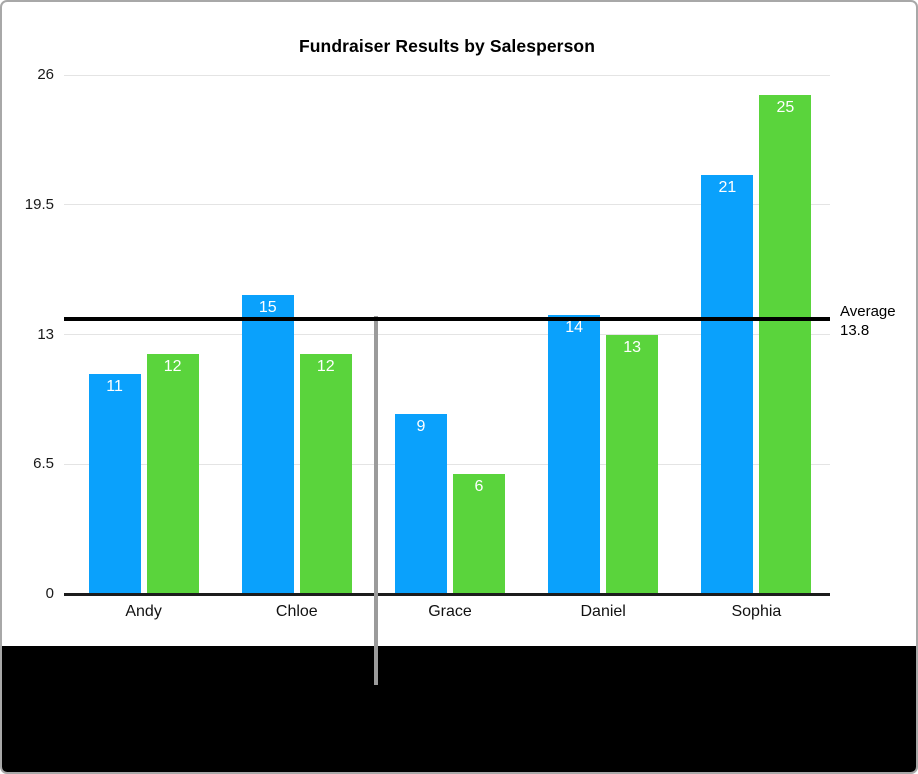 The height and width of the screenshot is (774, 918). I want to click on bar-value-label: 15, so click(267, 307).